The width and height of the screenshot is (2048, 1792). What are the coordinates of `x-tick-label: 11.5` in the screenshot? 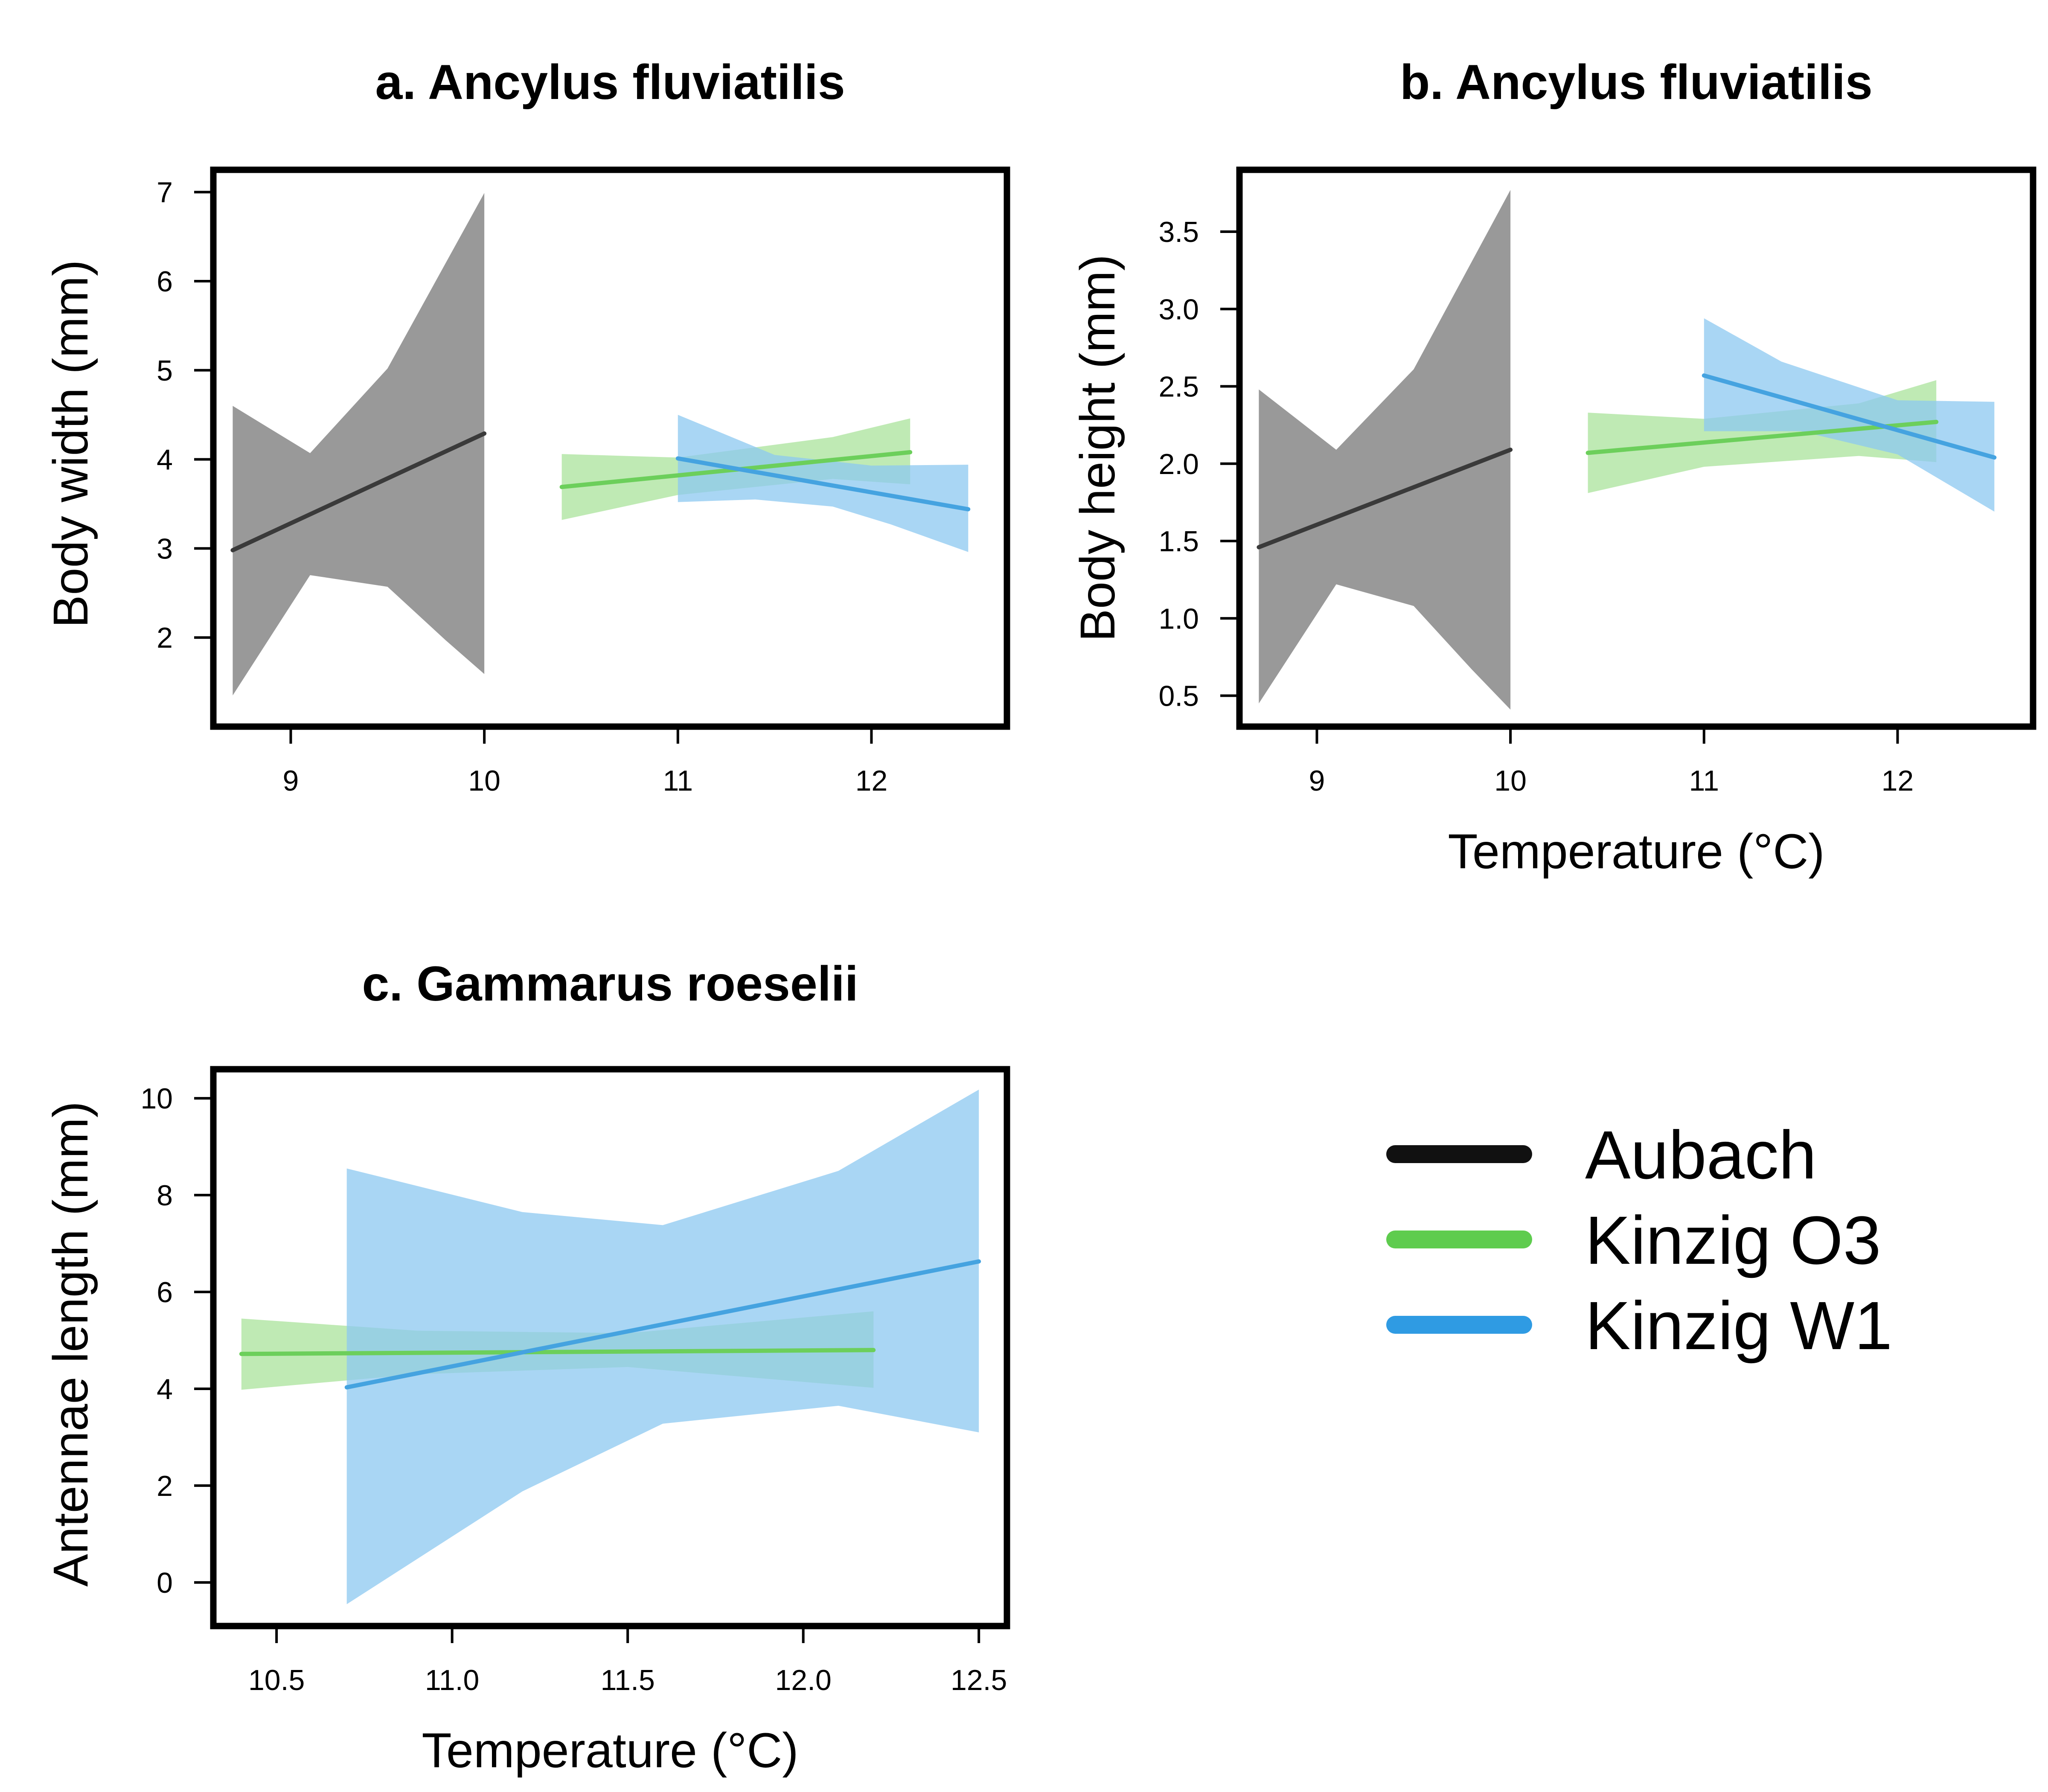 It's located at (627, 1680).